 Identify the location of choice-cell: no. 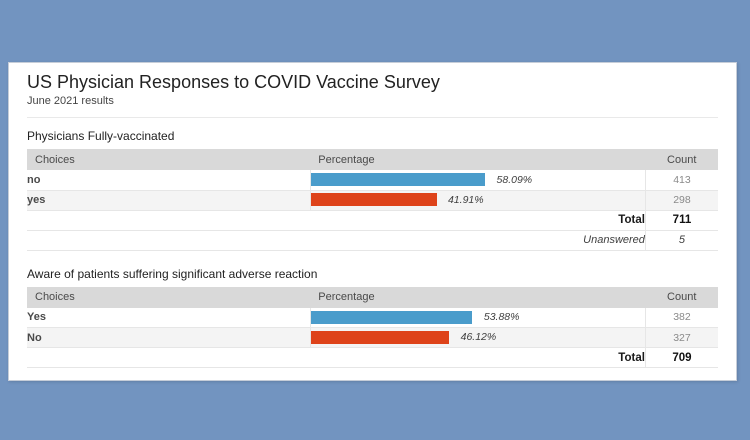
(169, 180).